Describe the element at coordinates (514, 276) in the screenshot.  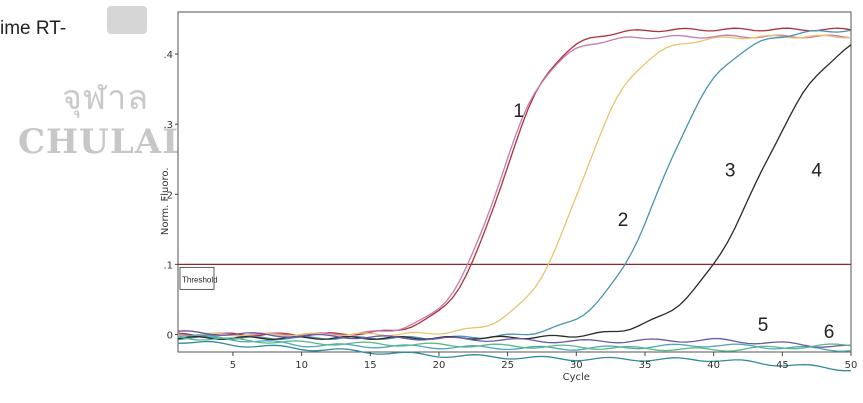
I see `threshold-group: Threshold` at that location.